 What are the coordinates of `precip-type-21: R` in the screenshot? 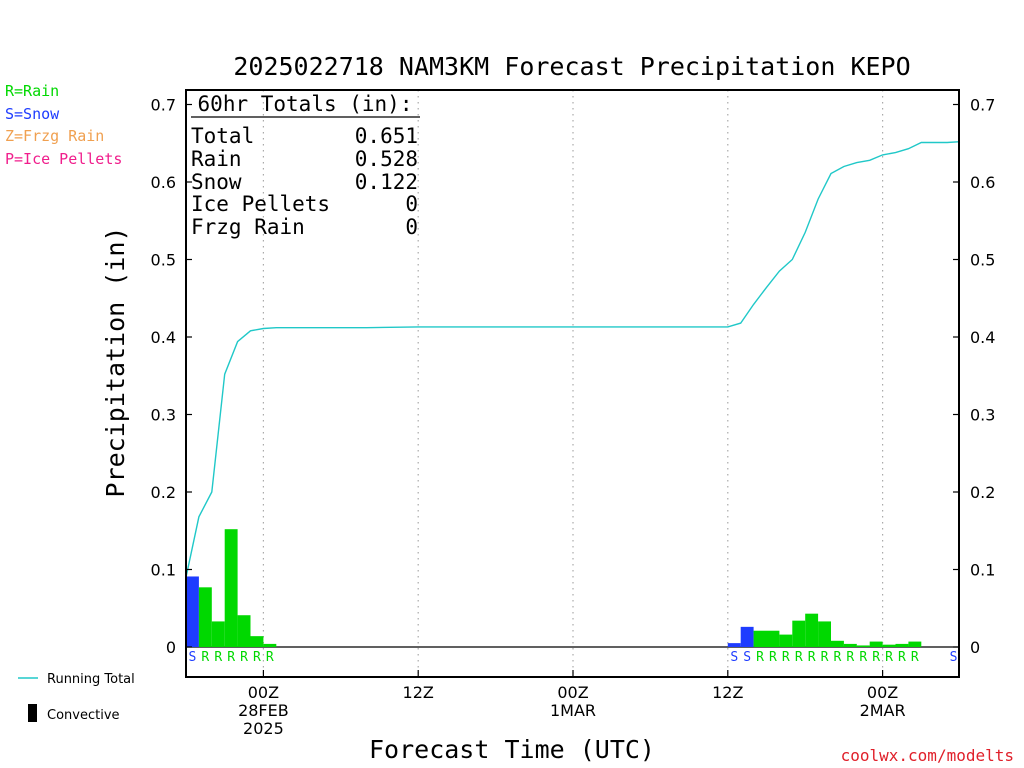 It's located at (915, 657).